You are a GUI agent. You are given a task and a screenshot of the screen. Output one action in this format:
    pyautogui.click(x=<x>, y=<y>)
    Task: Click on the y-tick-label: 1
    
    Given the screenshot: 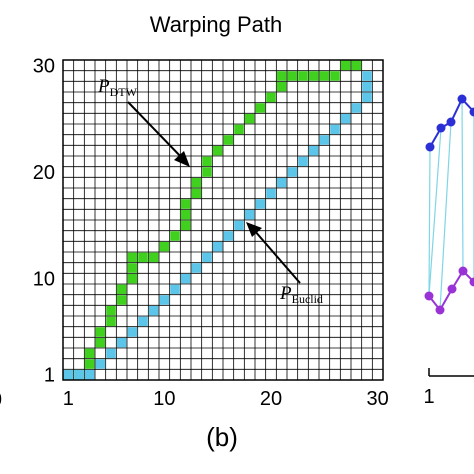 What is the action you would take?
    pyautogui.click(x=49, y=376)
    